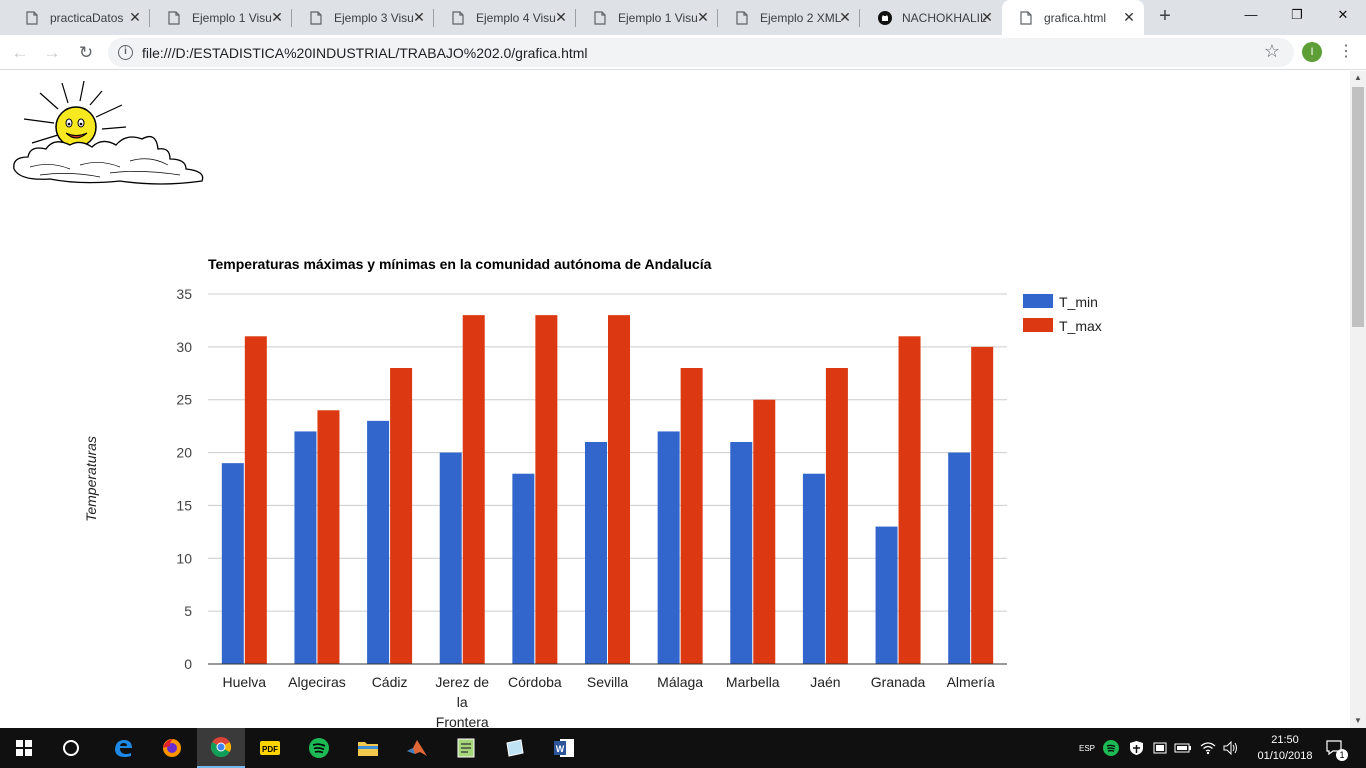 This screenshot has width=1366, height=768. Describe the element at coordinates (1078, 302) in the screenshot. I see `legend-label: T_min` at that location.